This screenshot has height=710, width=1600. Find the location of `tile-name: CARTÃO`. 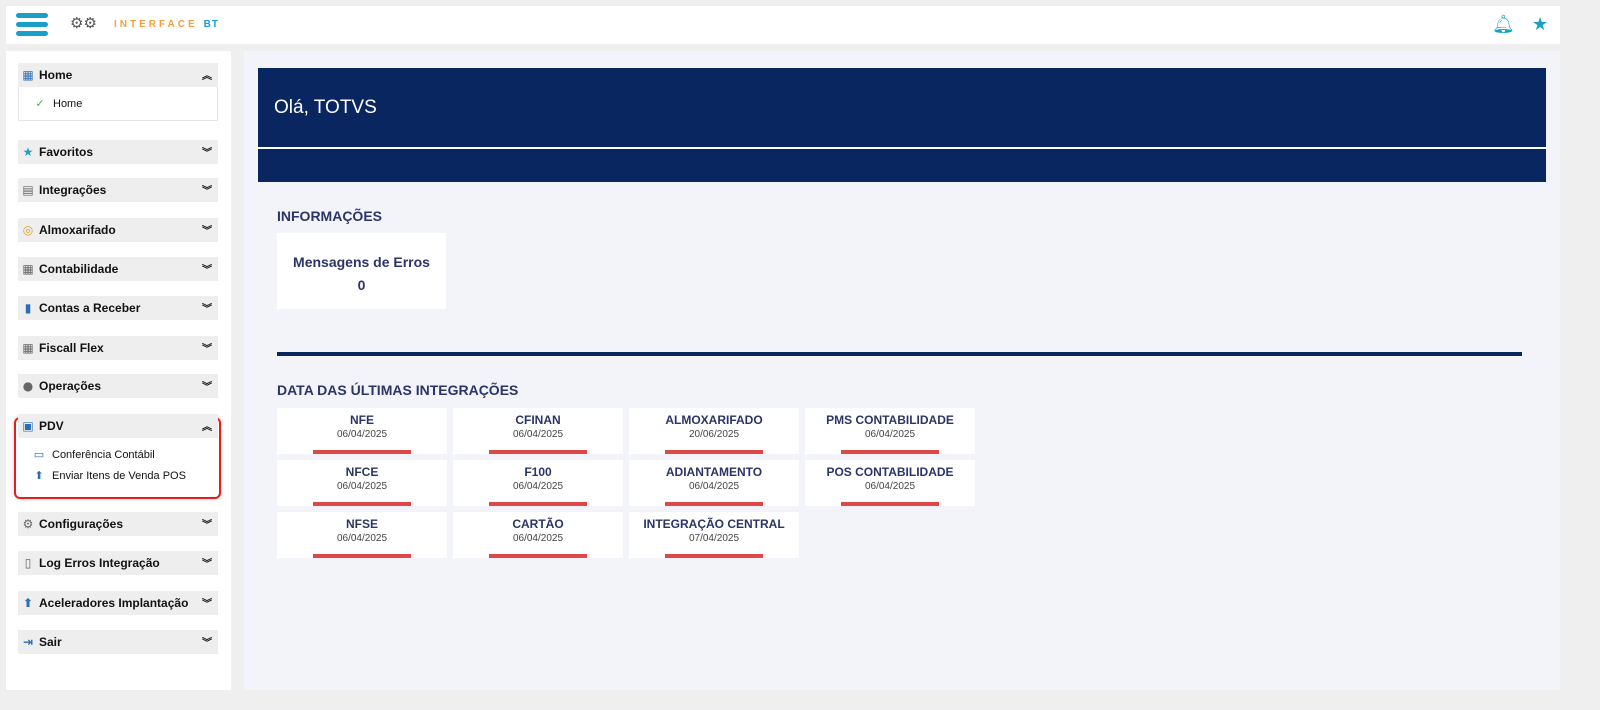

tile-name: CARTÃO is located at coordinates (538, 524).